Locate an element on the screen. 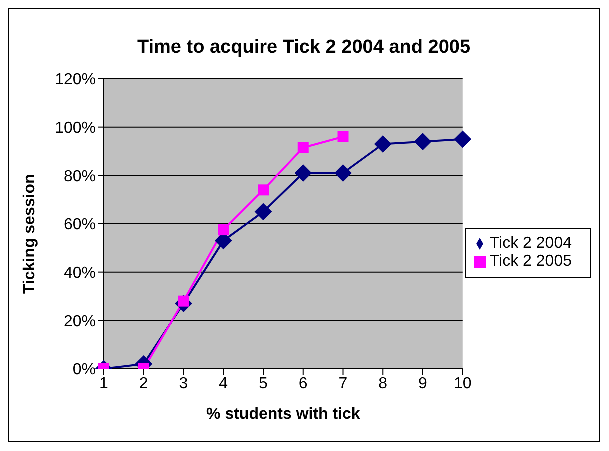 The width and height of the screenshot is (609, 451). y-tick-label: 0% is located at coordinates (84, 370).